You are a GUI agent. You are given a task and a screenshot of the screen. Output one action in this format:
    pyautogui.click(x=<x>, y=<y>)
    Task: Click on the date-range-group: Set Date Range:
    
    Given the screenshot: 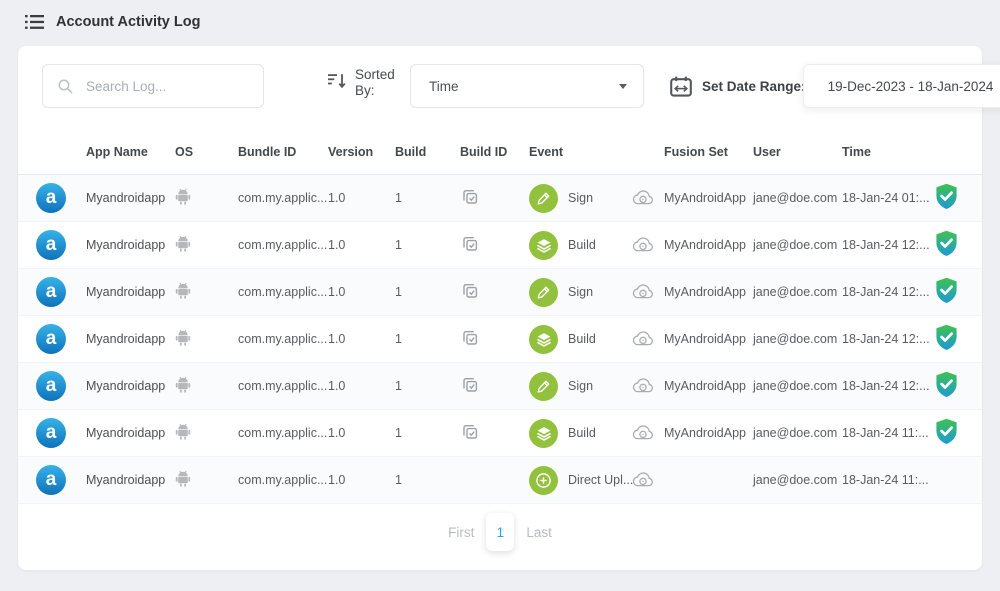 What is the action you would take?
    pyautogui.click(x=738, y=86)
    